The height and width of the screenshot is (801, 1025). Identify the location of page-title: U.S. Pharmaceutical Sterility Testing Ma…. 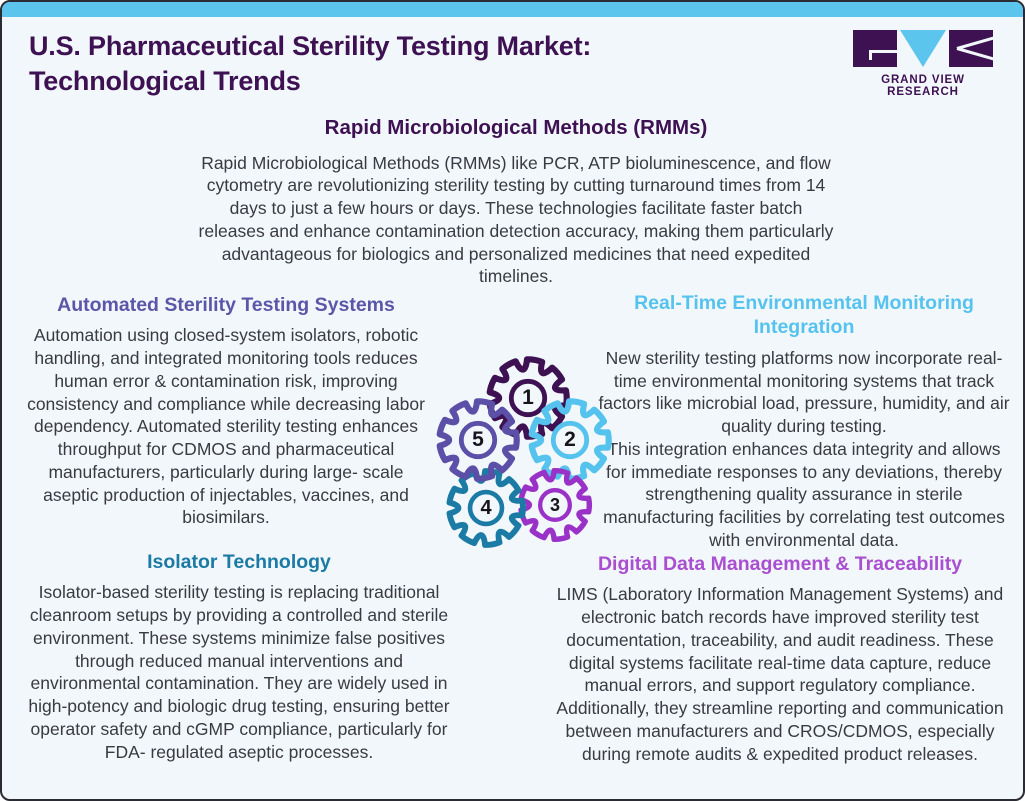
(310, 63).